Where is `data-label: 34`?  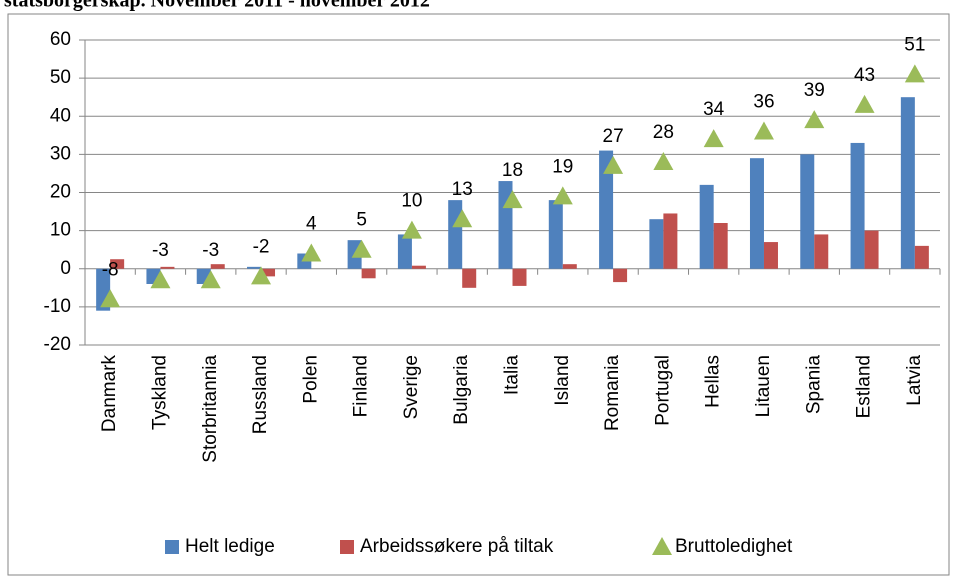 data-label: 34 is located at coordinates (714, 109).